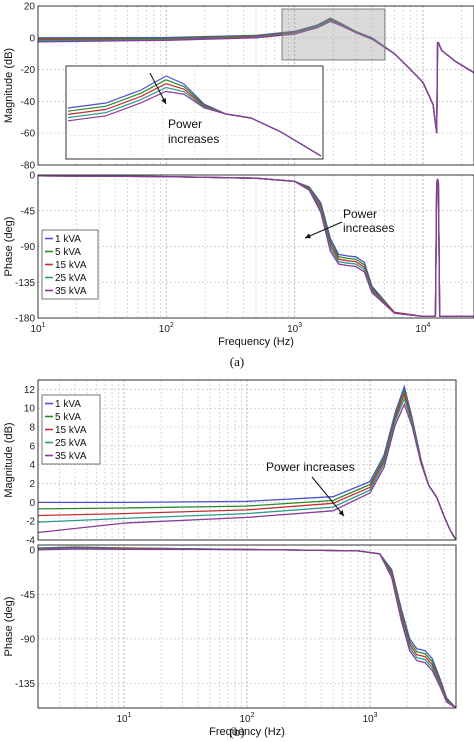 The width and height of the screenshot is (474, 742). What do you see at coordinates (310, 467) in the screenshot?
I see `annotation-text: Power increases` at bounding box center [310, 467].